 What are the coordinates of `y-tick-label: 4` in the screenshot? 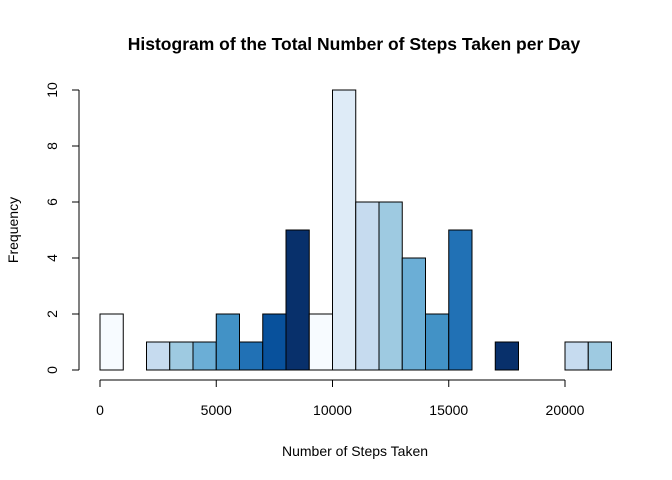 It's located at (52, 258).